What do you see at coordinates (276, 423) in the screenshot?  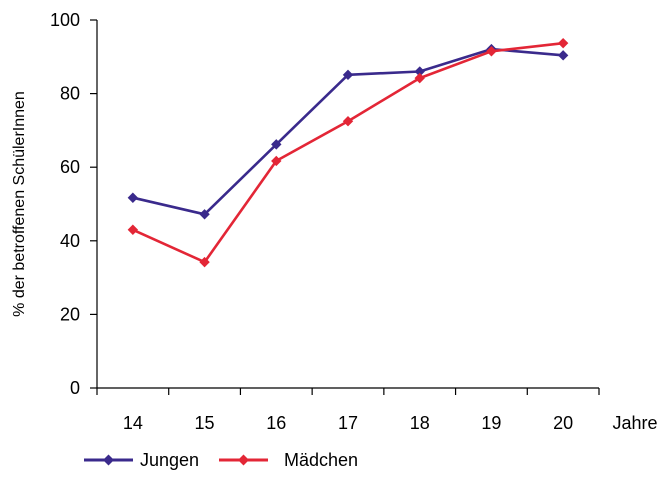 I see `x-tick-label-16: 16` at bounding box center [276, 423].